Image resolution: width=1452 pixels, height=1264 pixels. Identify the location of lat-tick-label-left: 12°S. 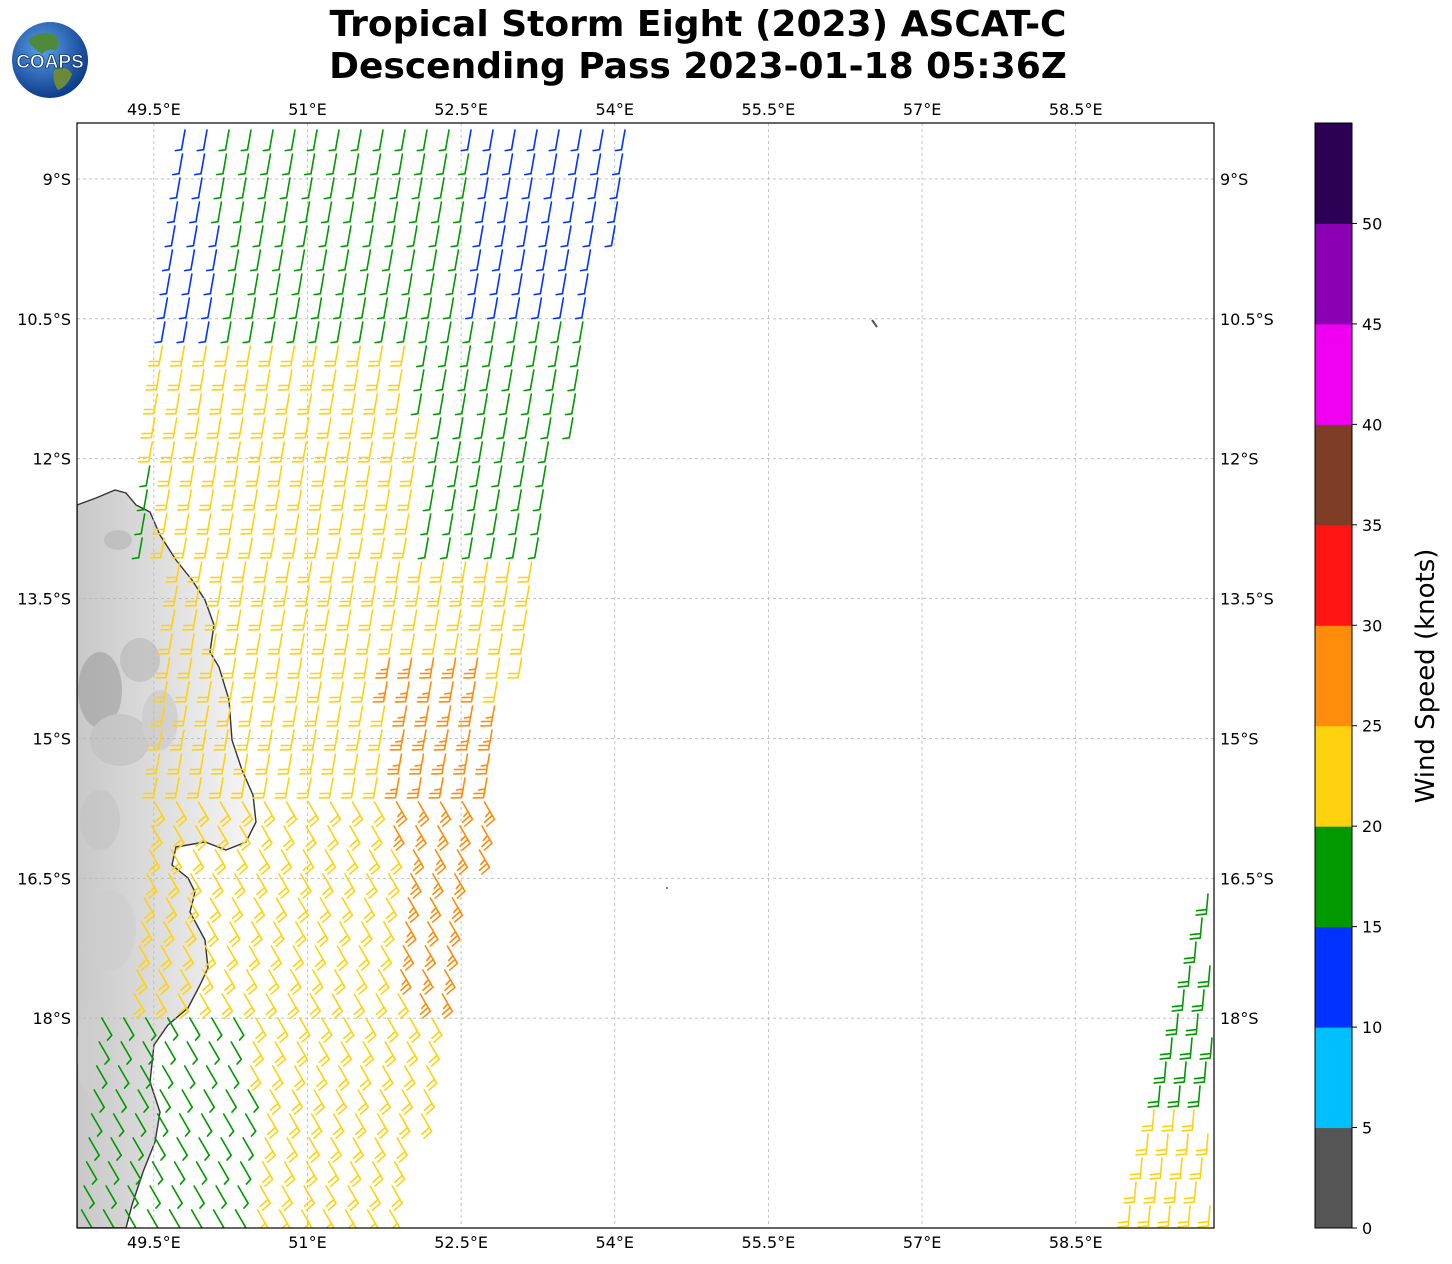
(51, 459).